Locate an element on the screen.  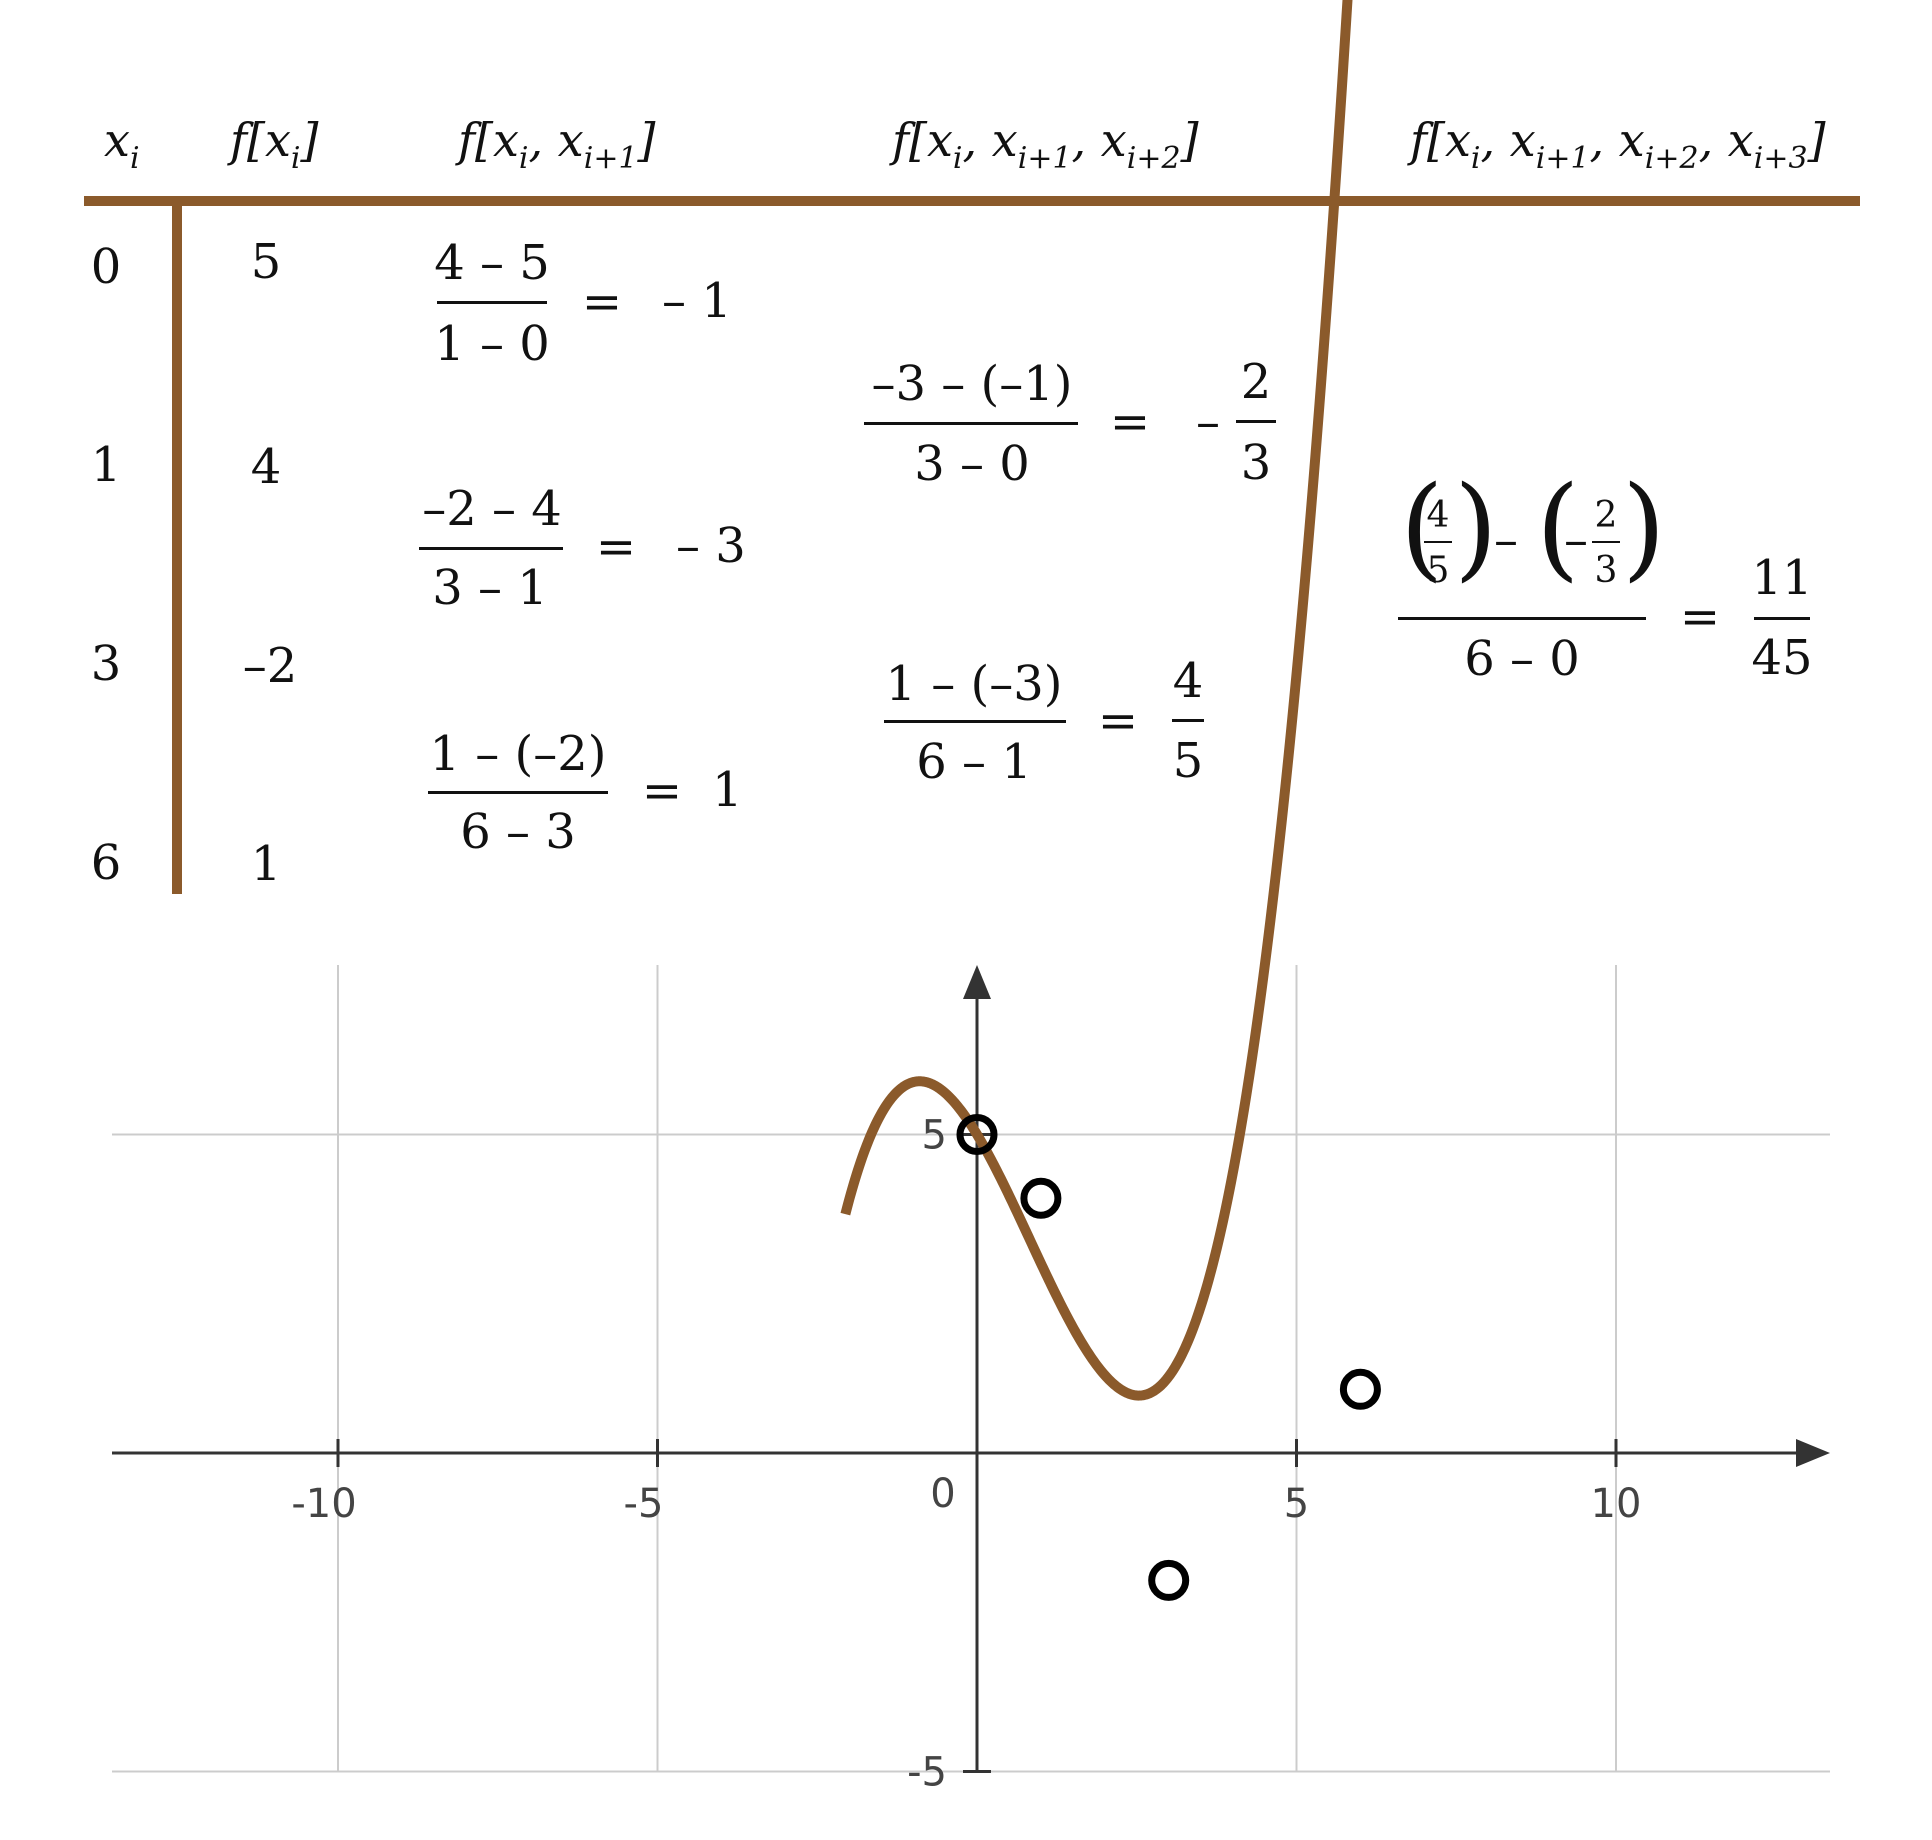
first-difference-2: 1 – (–2) 6 – 3 = 1 is located at coordinates (585, 793).